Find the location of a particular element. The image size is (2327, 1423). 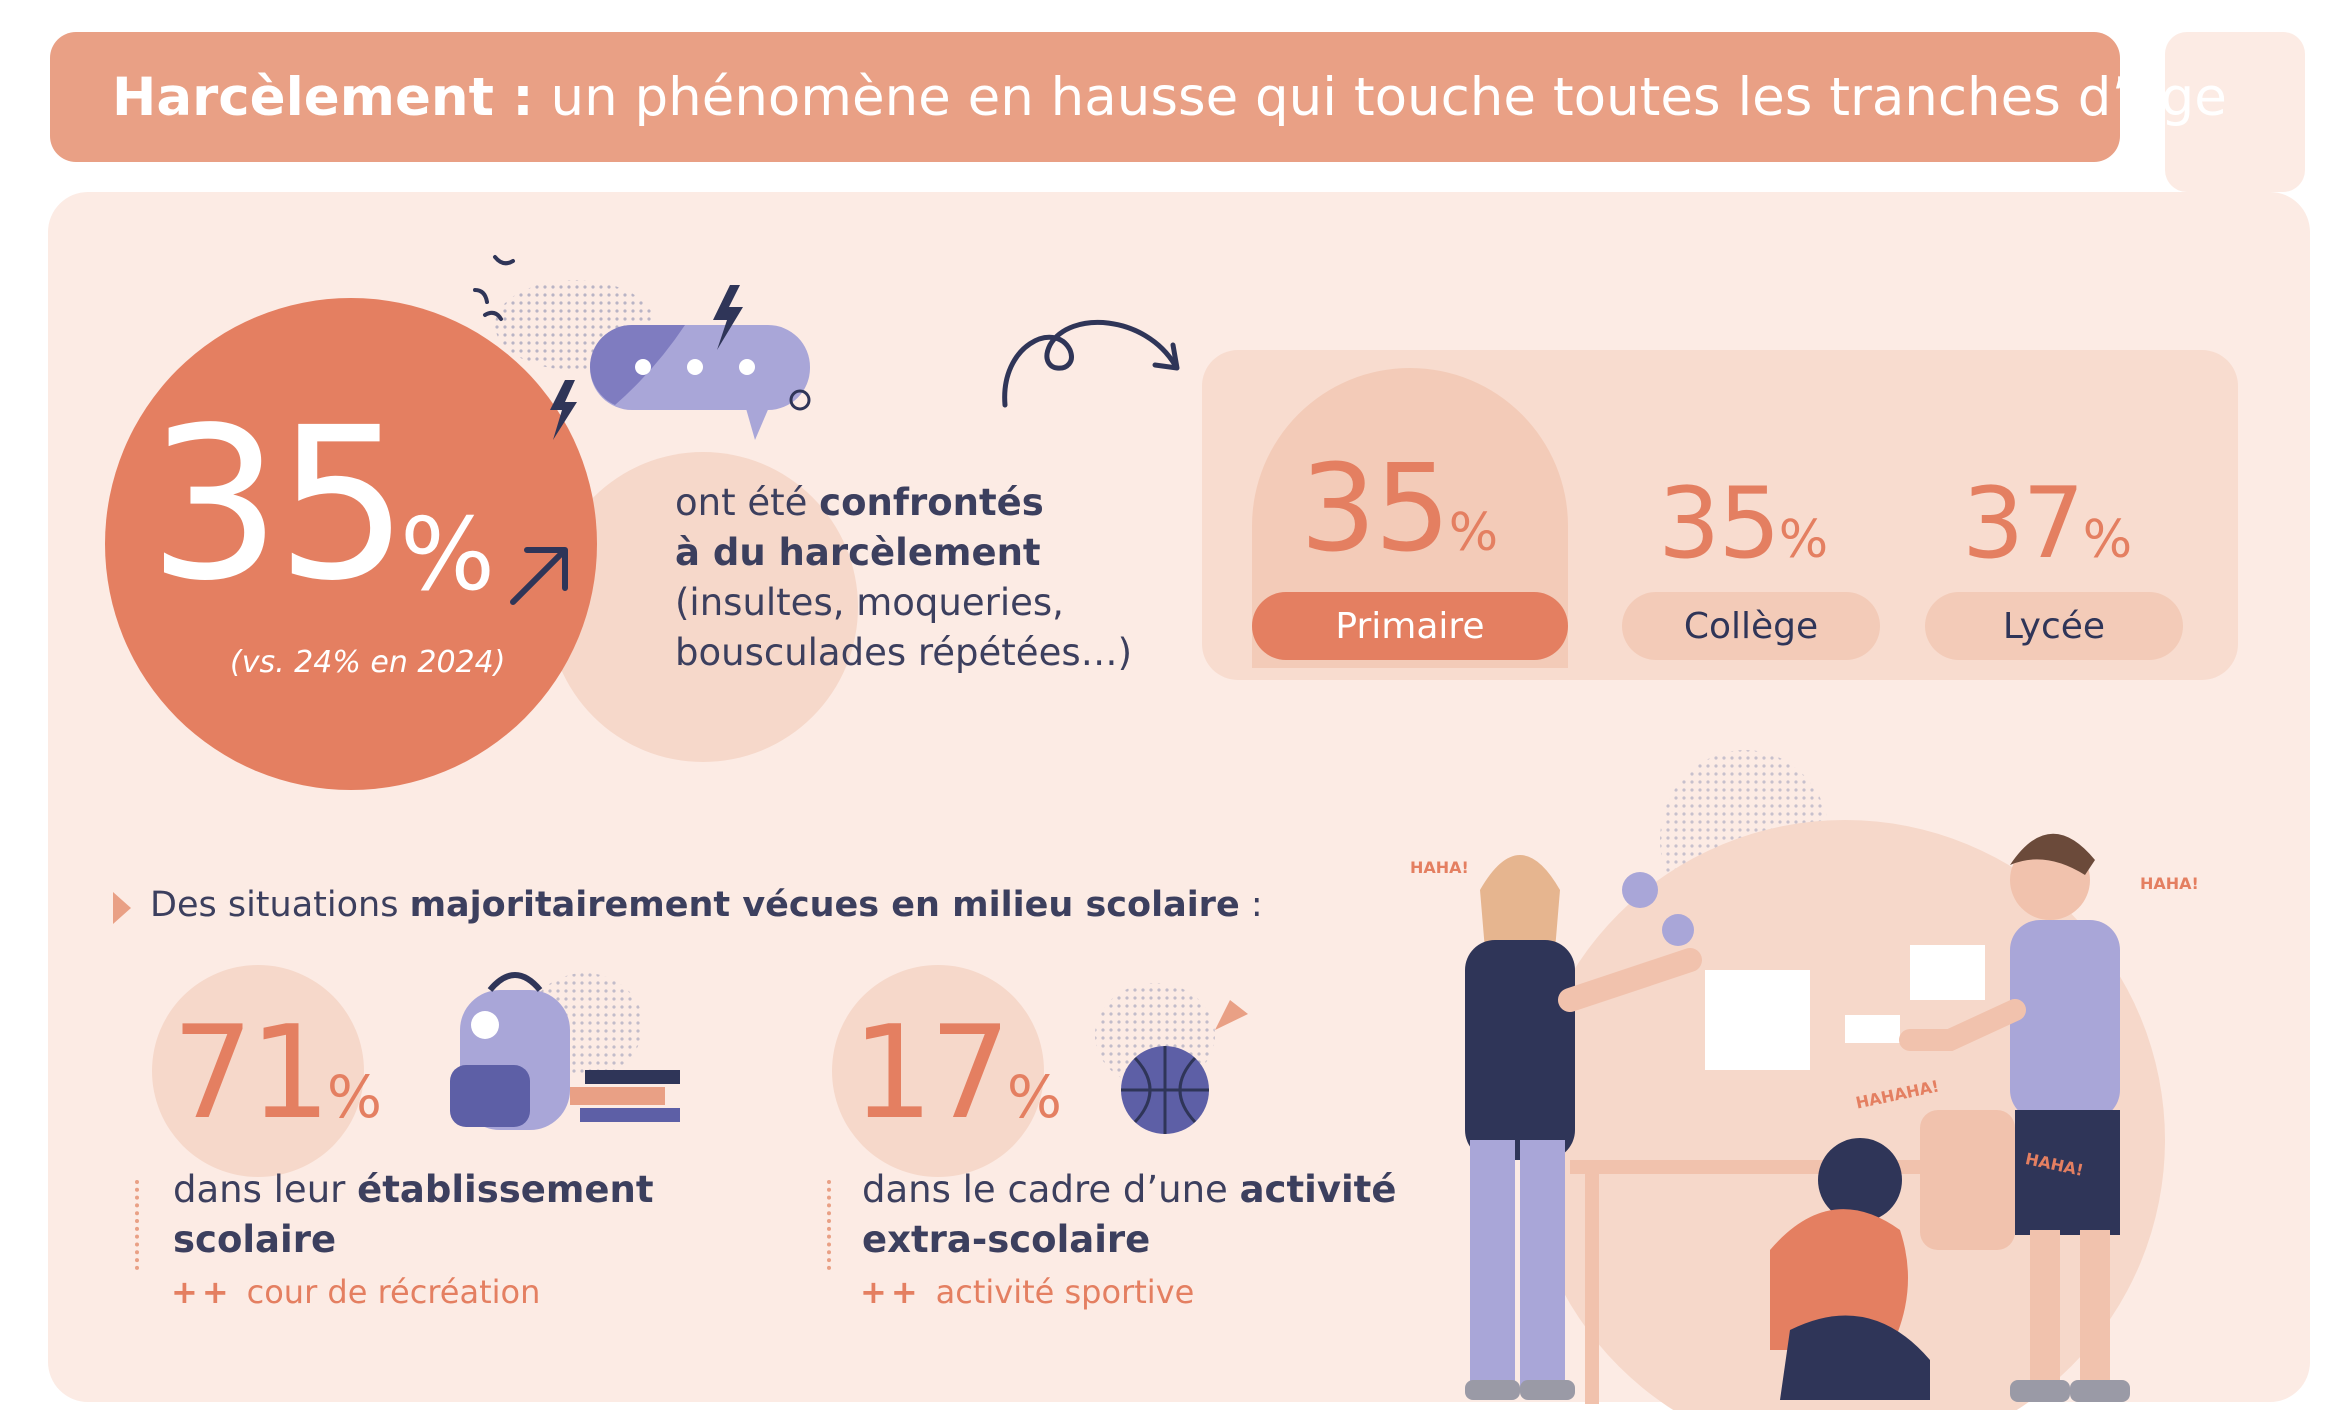

stat-extra-detail: ++ activité sportive is located at coordinates (1027, 1292).